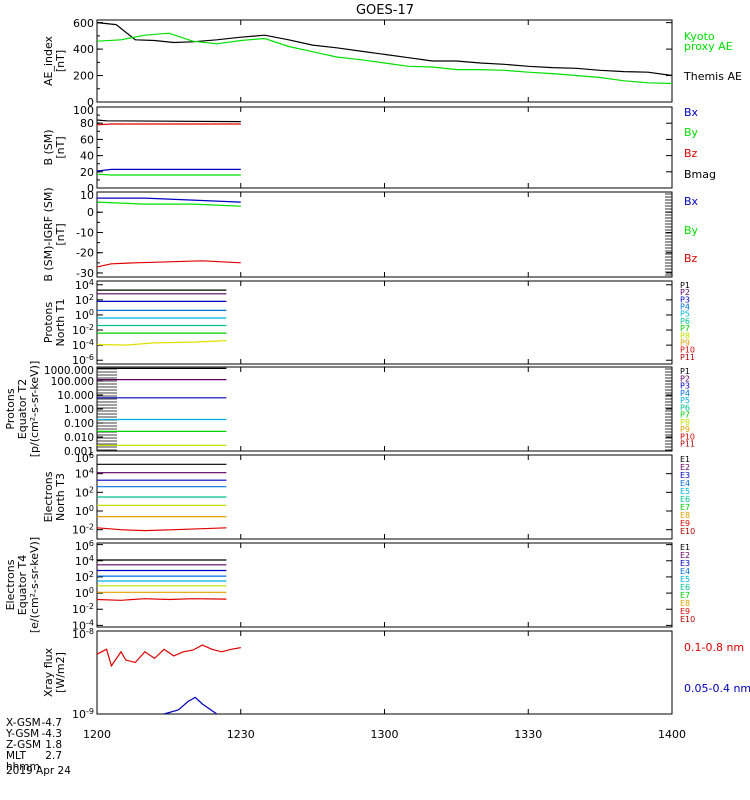 Image resolution: width=750 pixels, height=800 pixels. What do you see at coordinates (712, 76) in the screenshot?
I see `legend-entry: Themis AE` at bounding box center [712, 76].